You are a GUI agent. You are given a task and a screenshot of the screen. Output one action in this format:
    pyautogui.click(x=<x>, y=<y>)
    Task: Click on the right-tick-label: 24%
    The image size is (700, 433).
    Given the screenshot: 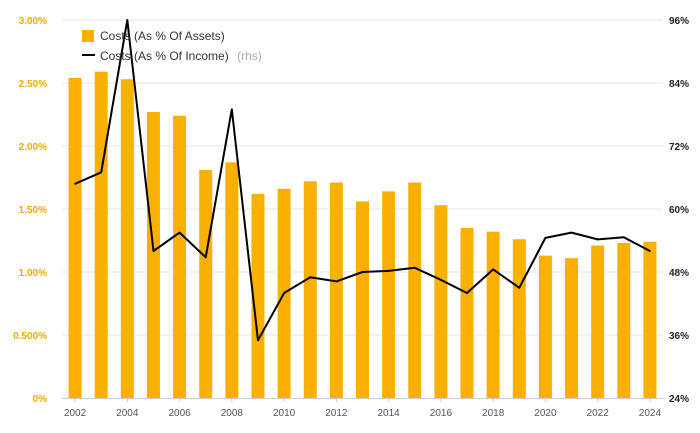 What is the action you would take?
    pyautogui.click(x=679, y=399)
    